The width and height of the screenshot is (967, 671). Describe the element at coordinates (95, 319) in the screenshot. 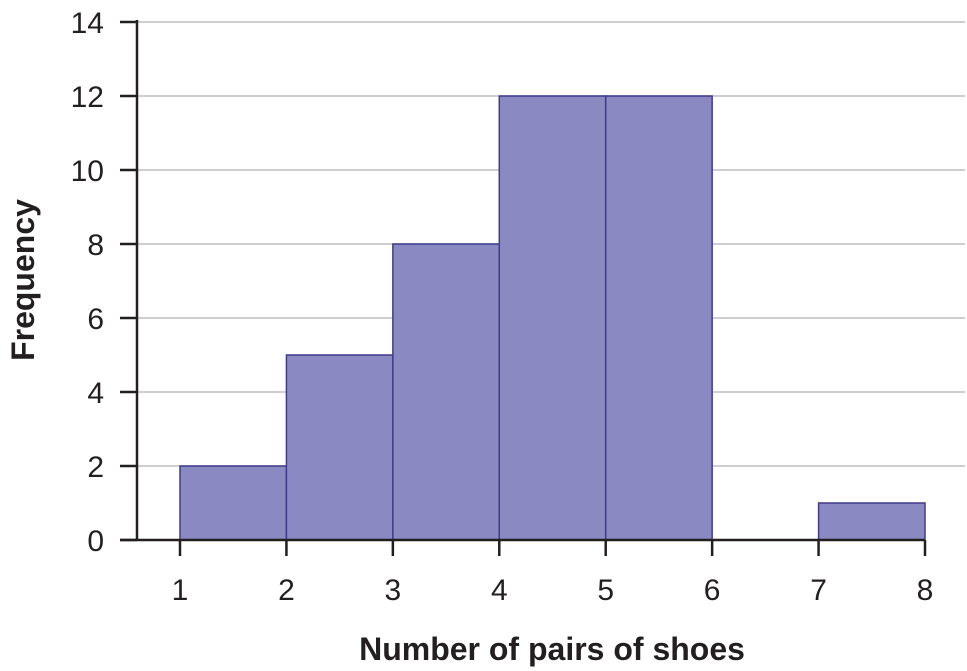

I see `y-tick-label-6: 6` at that location.